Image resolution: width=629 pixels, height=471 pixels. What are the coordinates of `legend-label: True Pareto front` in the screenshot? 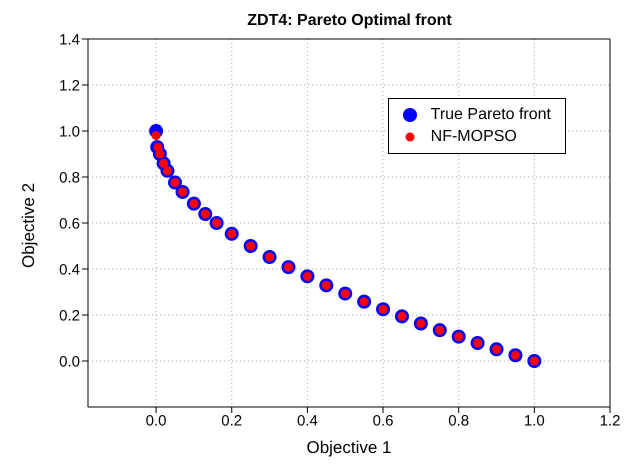 It's located at (490, 115).